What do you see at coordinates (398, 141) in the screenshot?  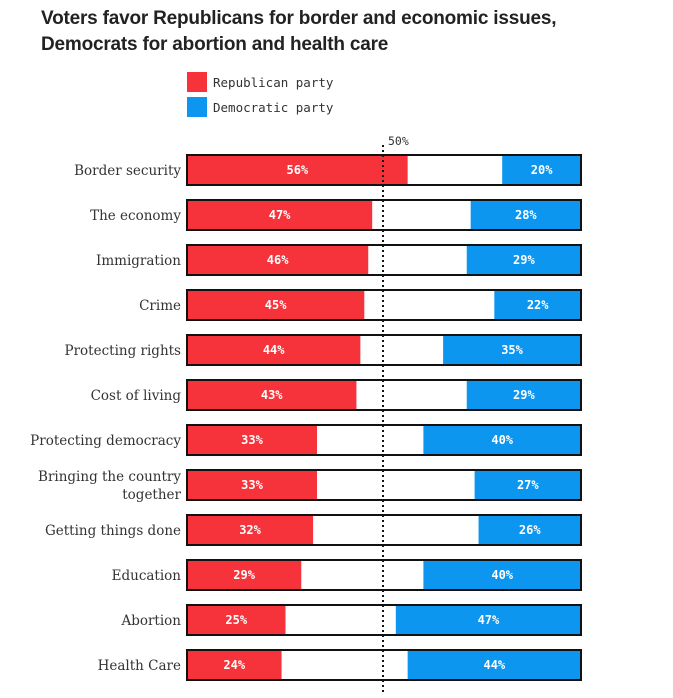 I see `reference-line-label: 50%` at bounding box center [398, 141].